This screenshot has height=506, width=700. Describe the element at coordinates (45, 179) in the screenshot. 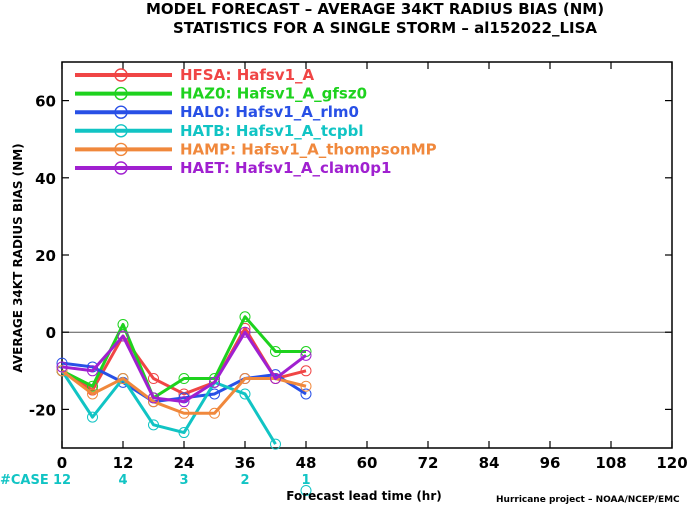

I see `y-tick-label: 40` at that location.